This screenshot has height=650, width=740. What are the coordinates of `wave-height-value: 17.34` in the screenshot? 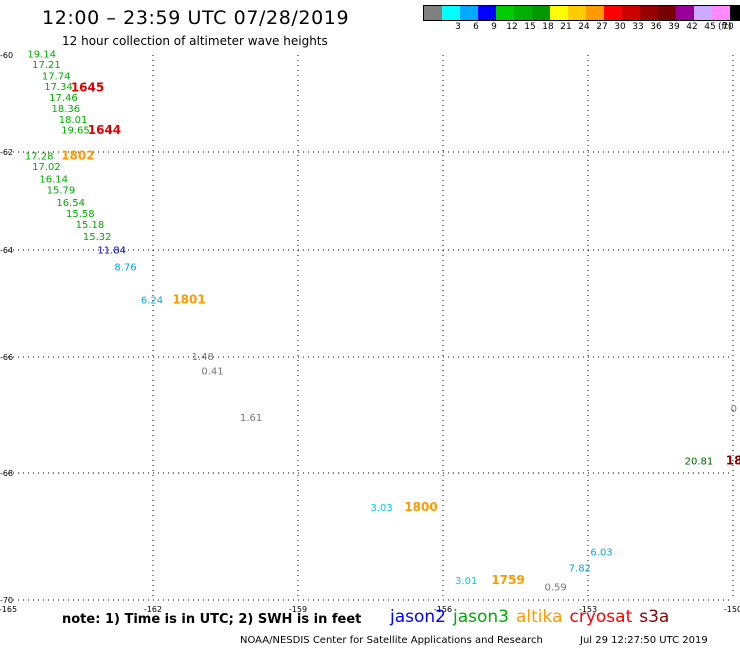 It's located at (58, 87).